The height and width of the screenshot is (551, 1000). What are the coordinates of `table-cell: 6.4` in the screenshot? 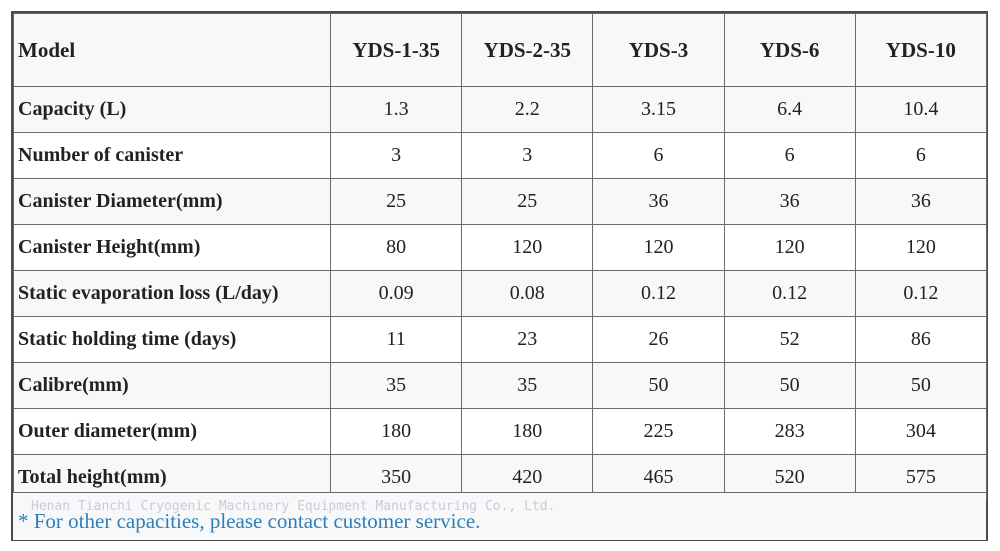 It's located at (789, 109).